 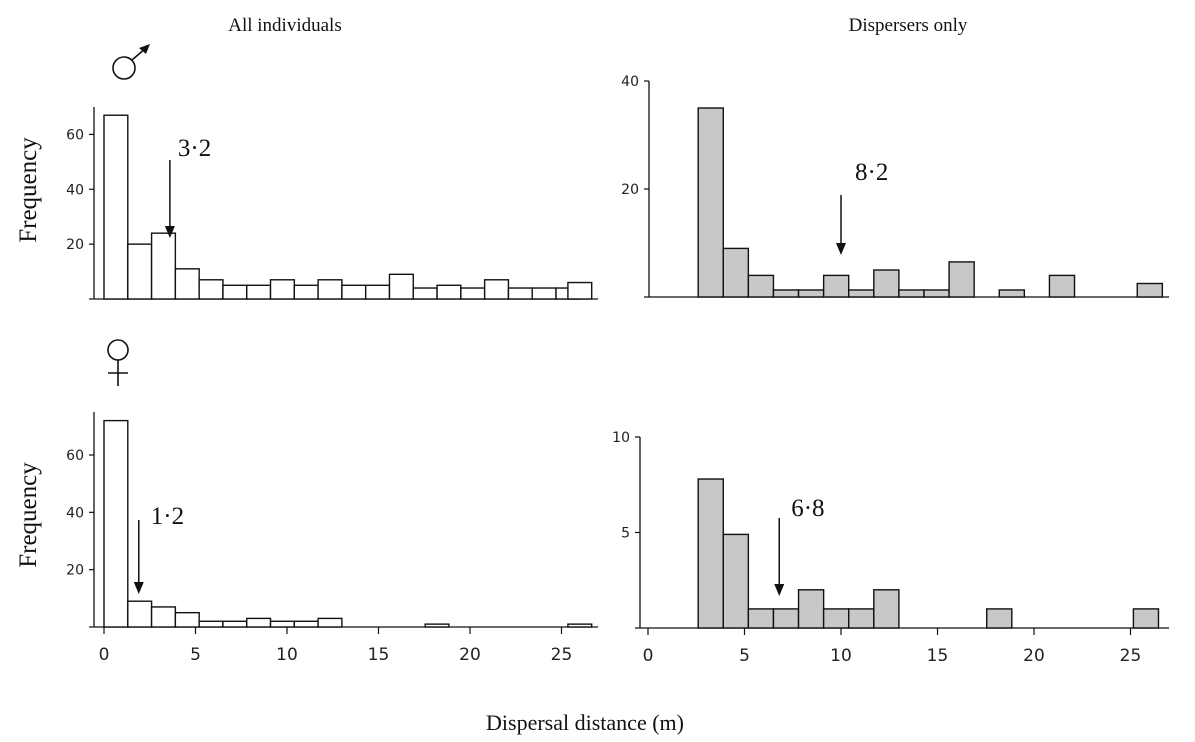 What do you see at coordinates (169, 232) in the screenshot?
I see `mean-arrow-head-male-all` at bounding box center [169, 232].